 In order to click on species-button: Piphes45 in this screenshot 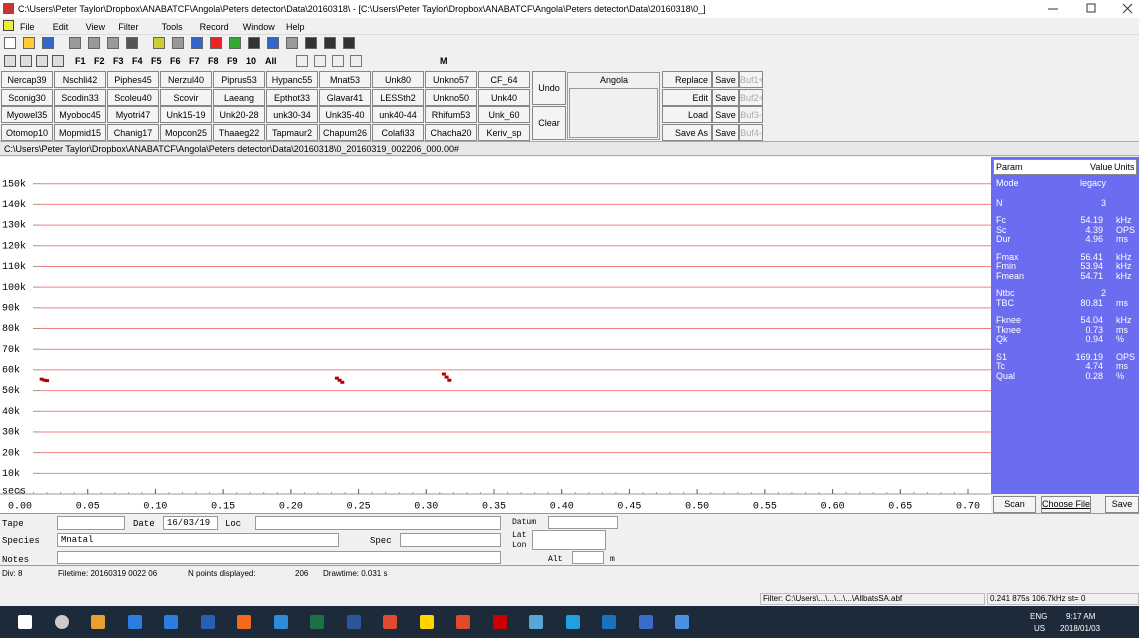, I will do `click(133, 79)`.